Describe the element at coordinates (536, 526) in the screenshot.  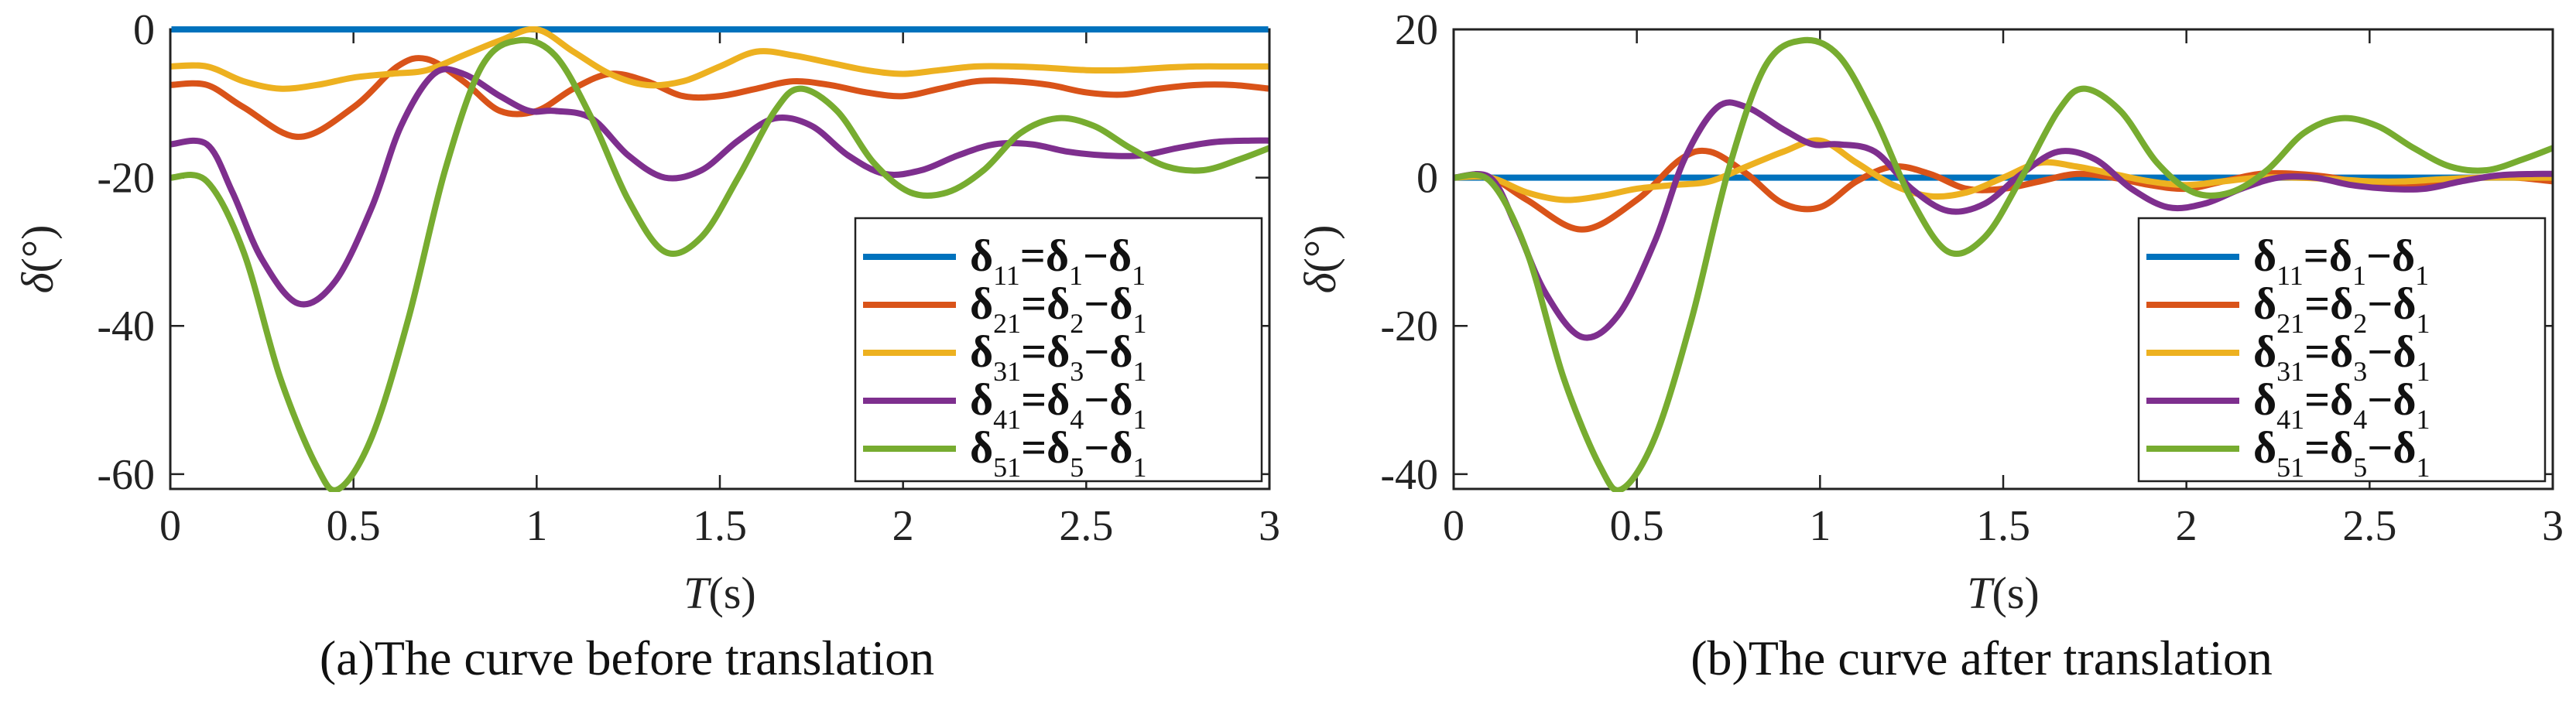
I see `x-tick-label: 1` at that location.